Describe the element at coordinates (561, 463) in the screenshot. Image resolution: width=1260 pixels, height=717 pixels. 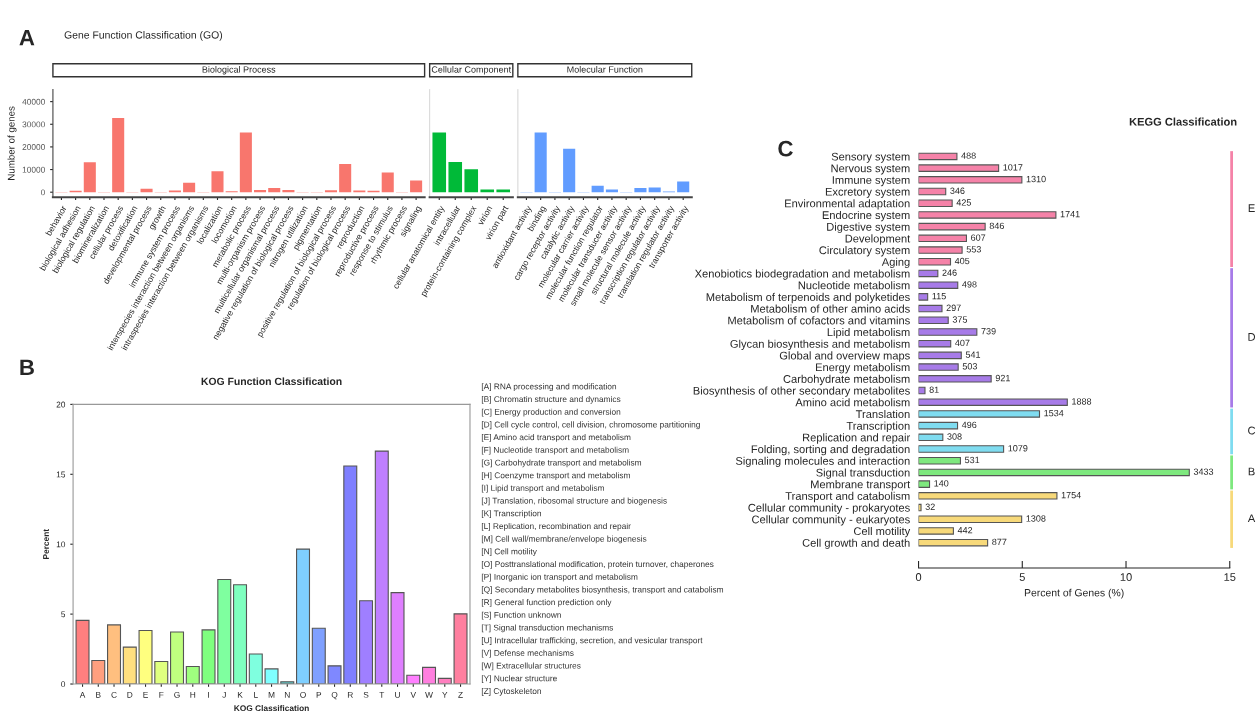
I see `text: [G] Carbohydrate transport and metabolism` at that location.